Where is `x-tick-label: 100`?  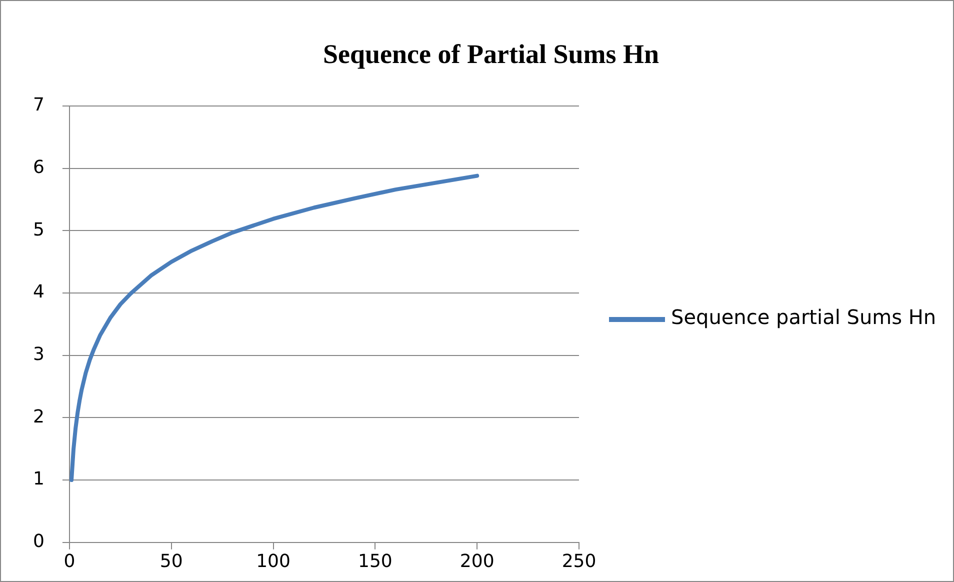 x-tick-label: 100 is located at coordinates (273, 561).